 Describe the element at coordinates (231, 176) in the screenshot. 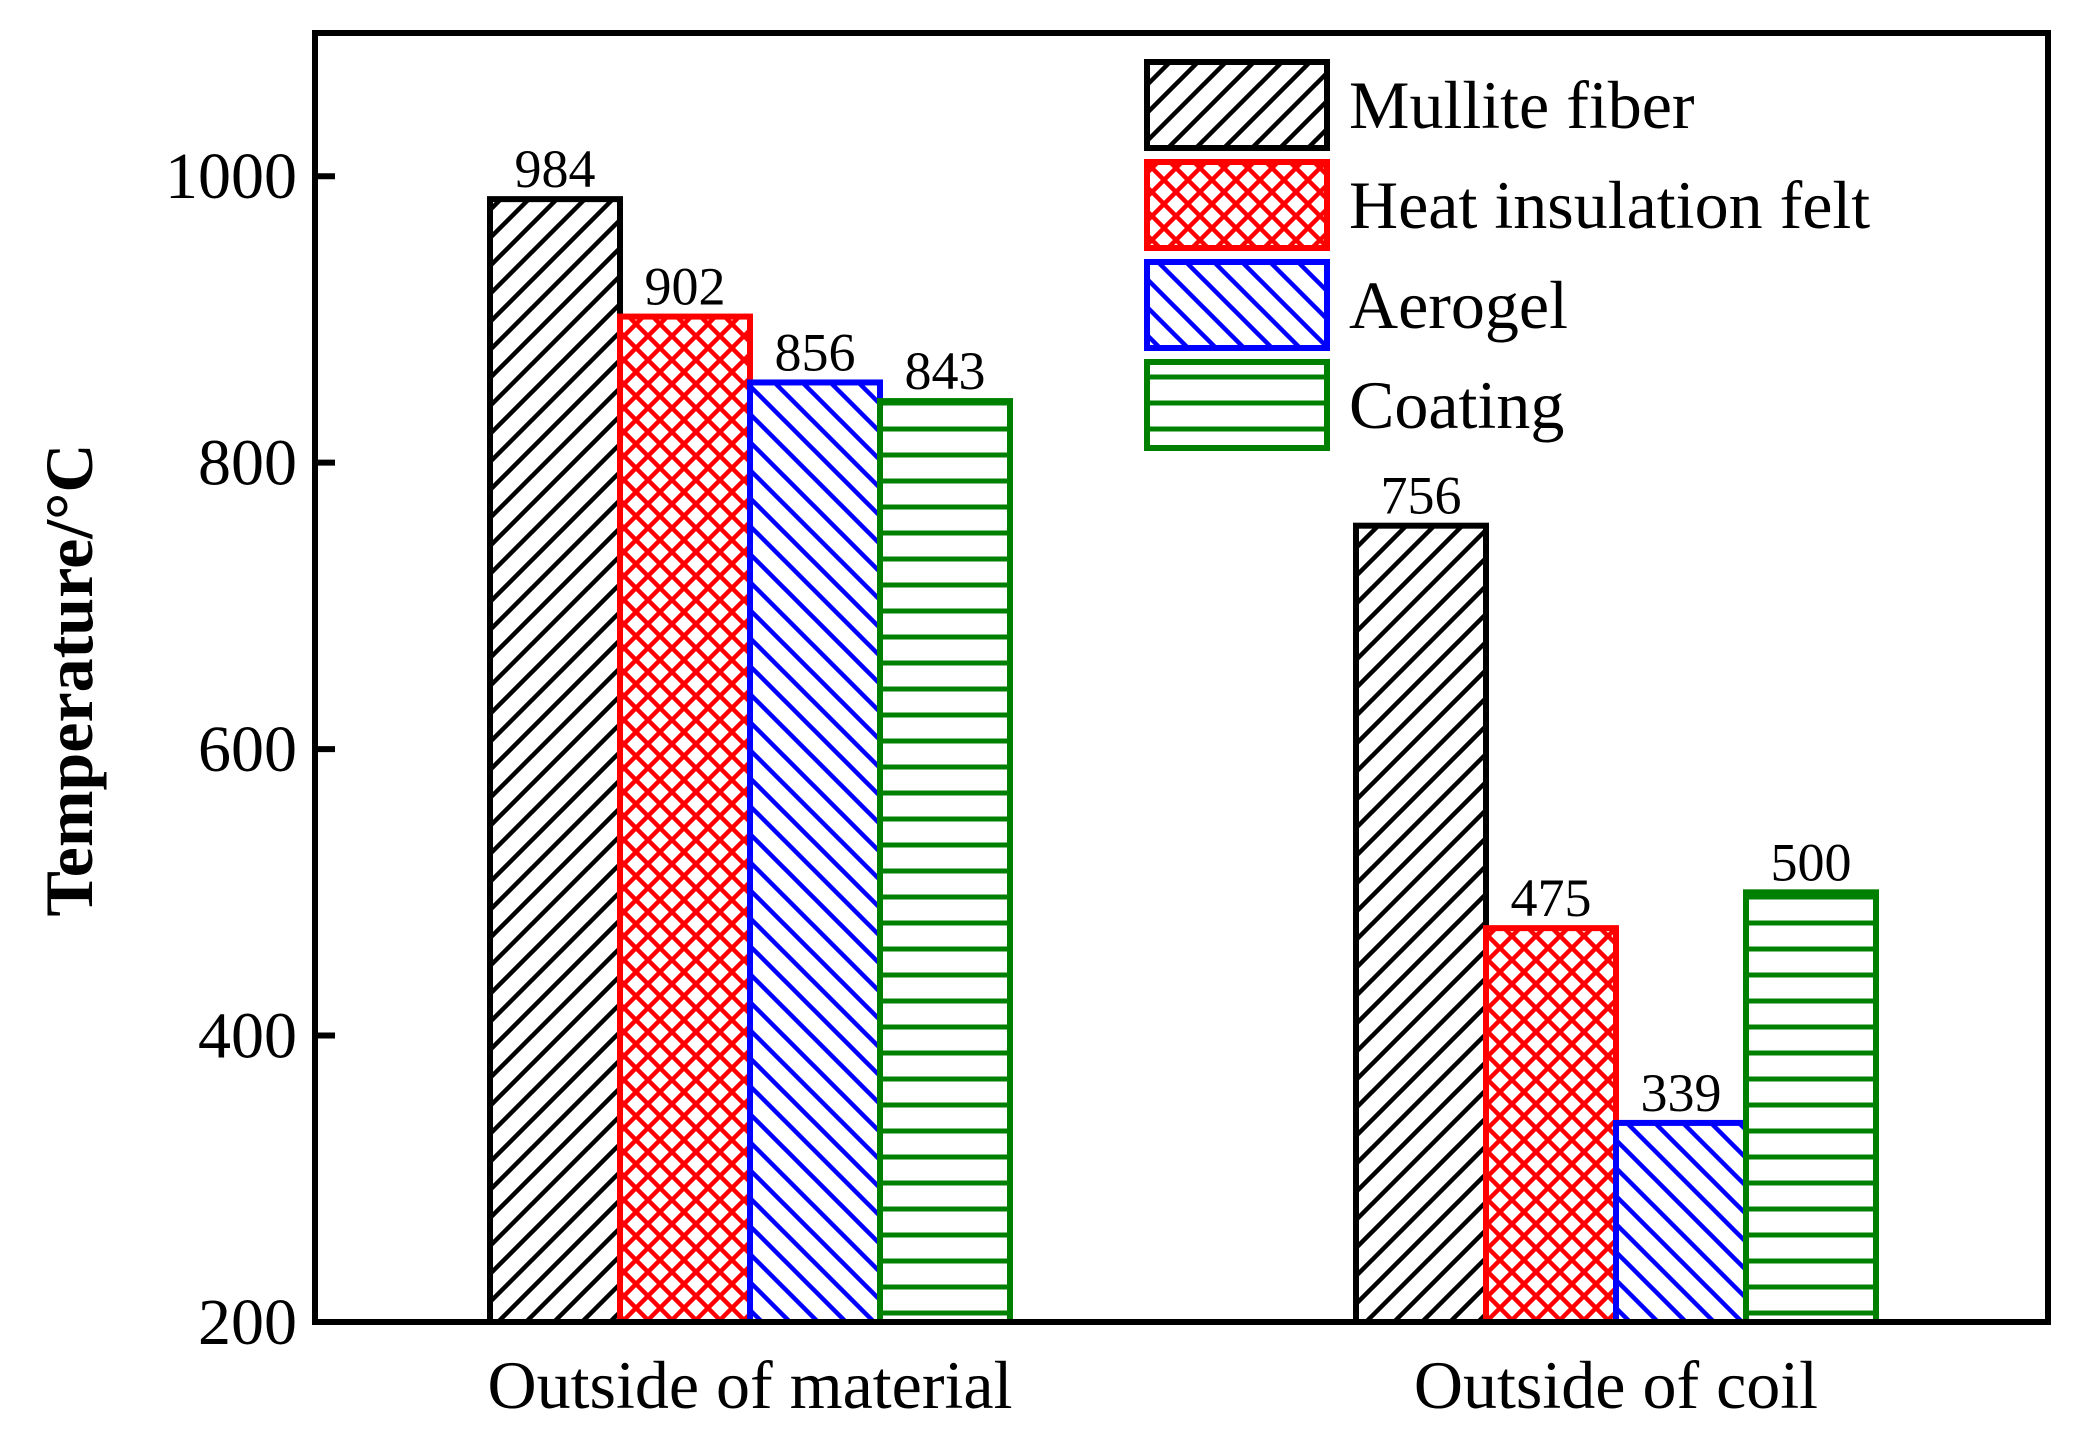

I see `y-tick-label-4: 1000` at that location.